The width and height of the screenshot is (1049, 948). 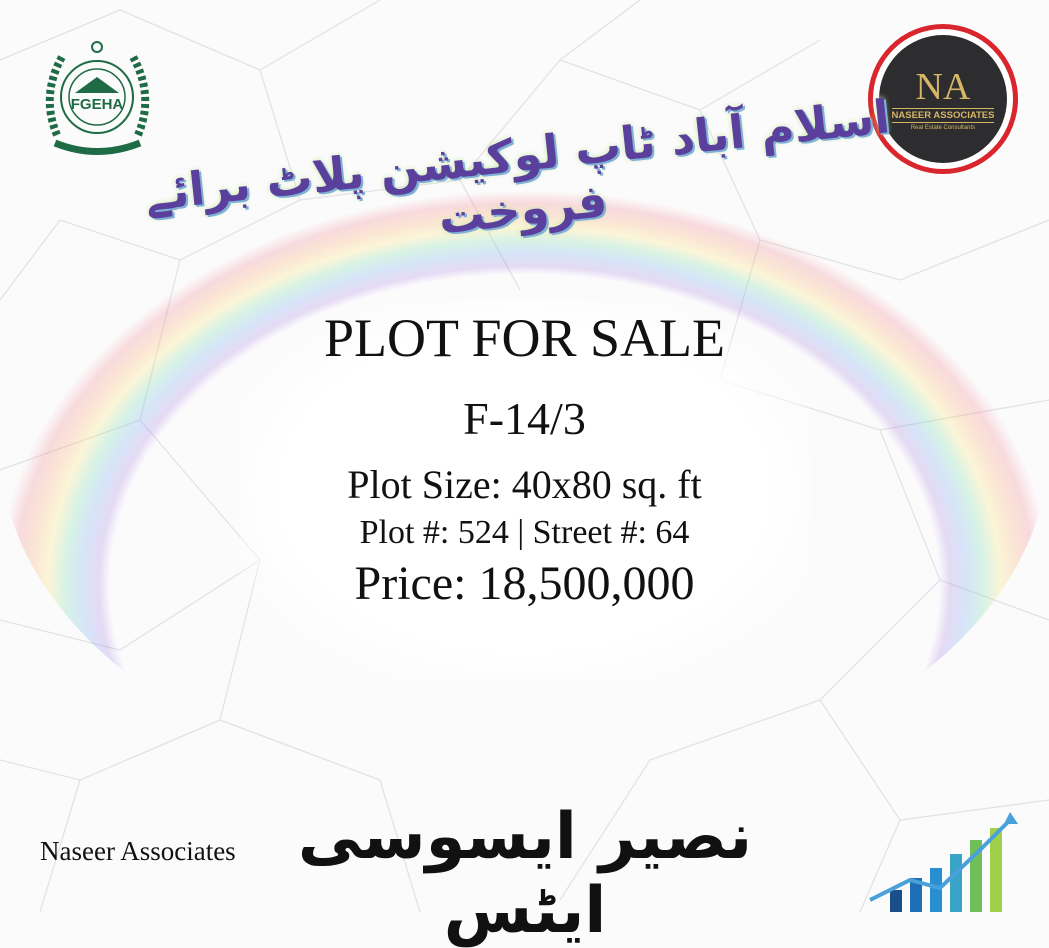 I want to click on listing-plot-street: Plot #: 524 | Street #: 64, so click(x=524, y=532).